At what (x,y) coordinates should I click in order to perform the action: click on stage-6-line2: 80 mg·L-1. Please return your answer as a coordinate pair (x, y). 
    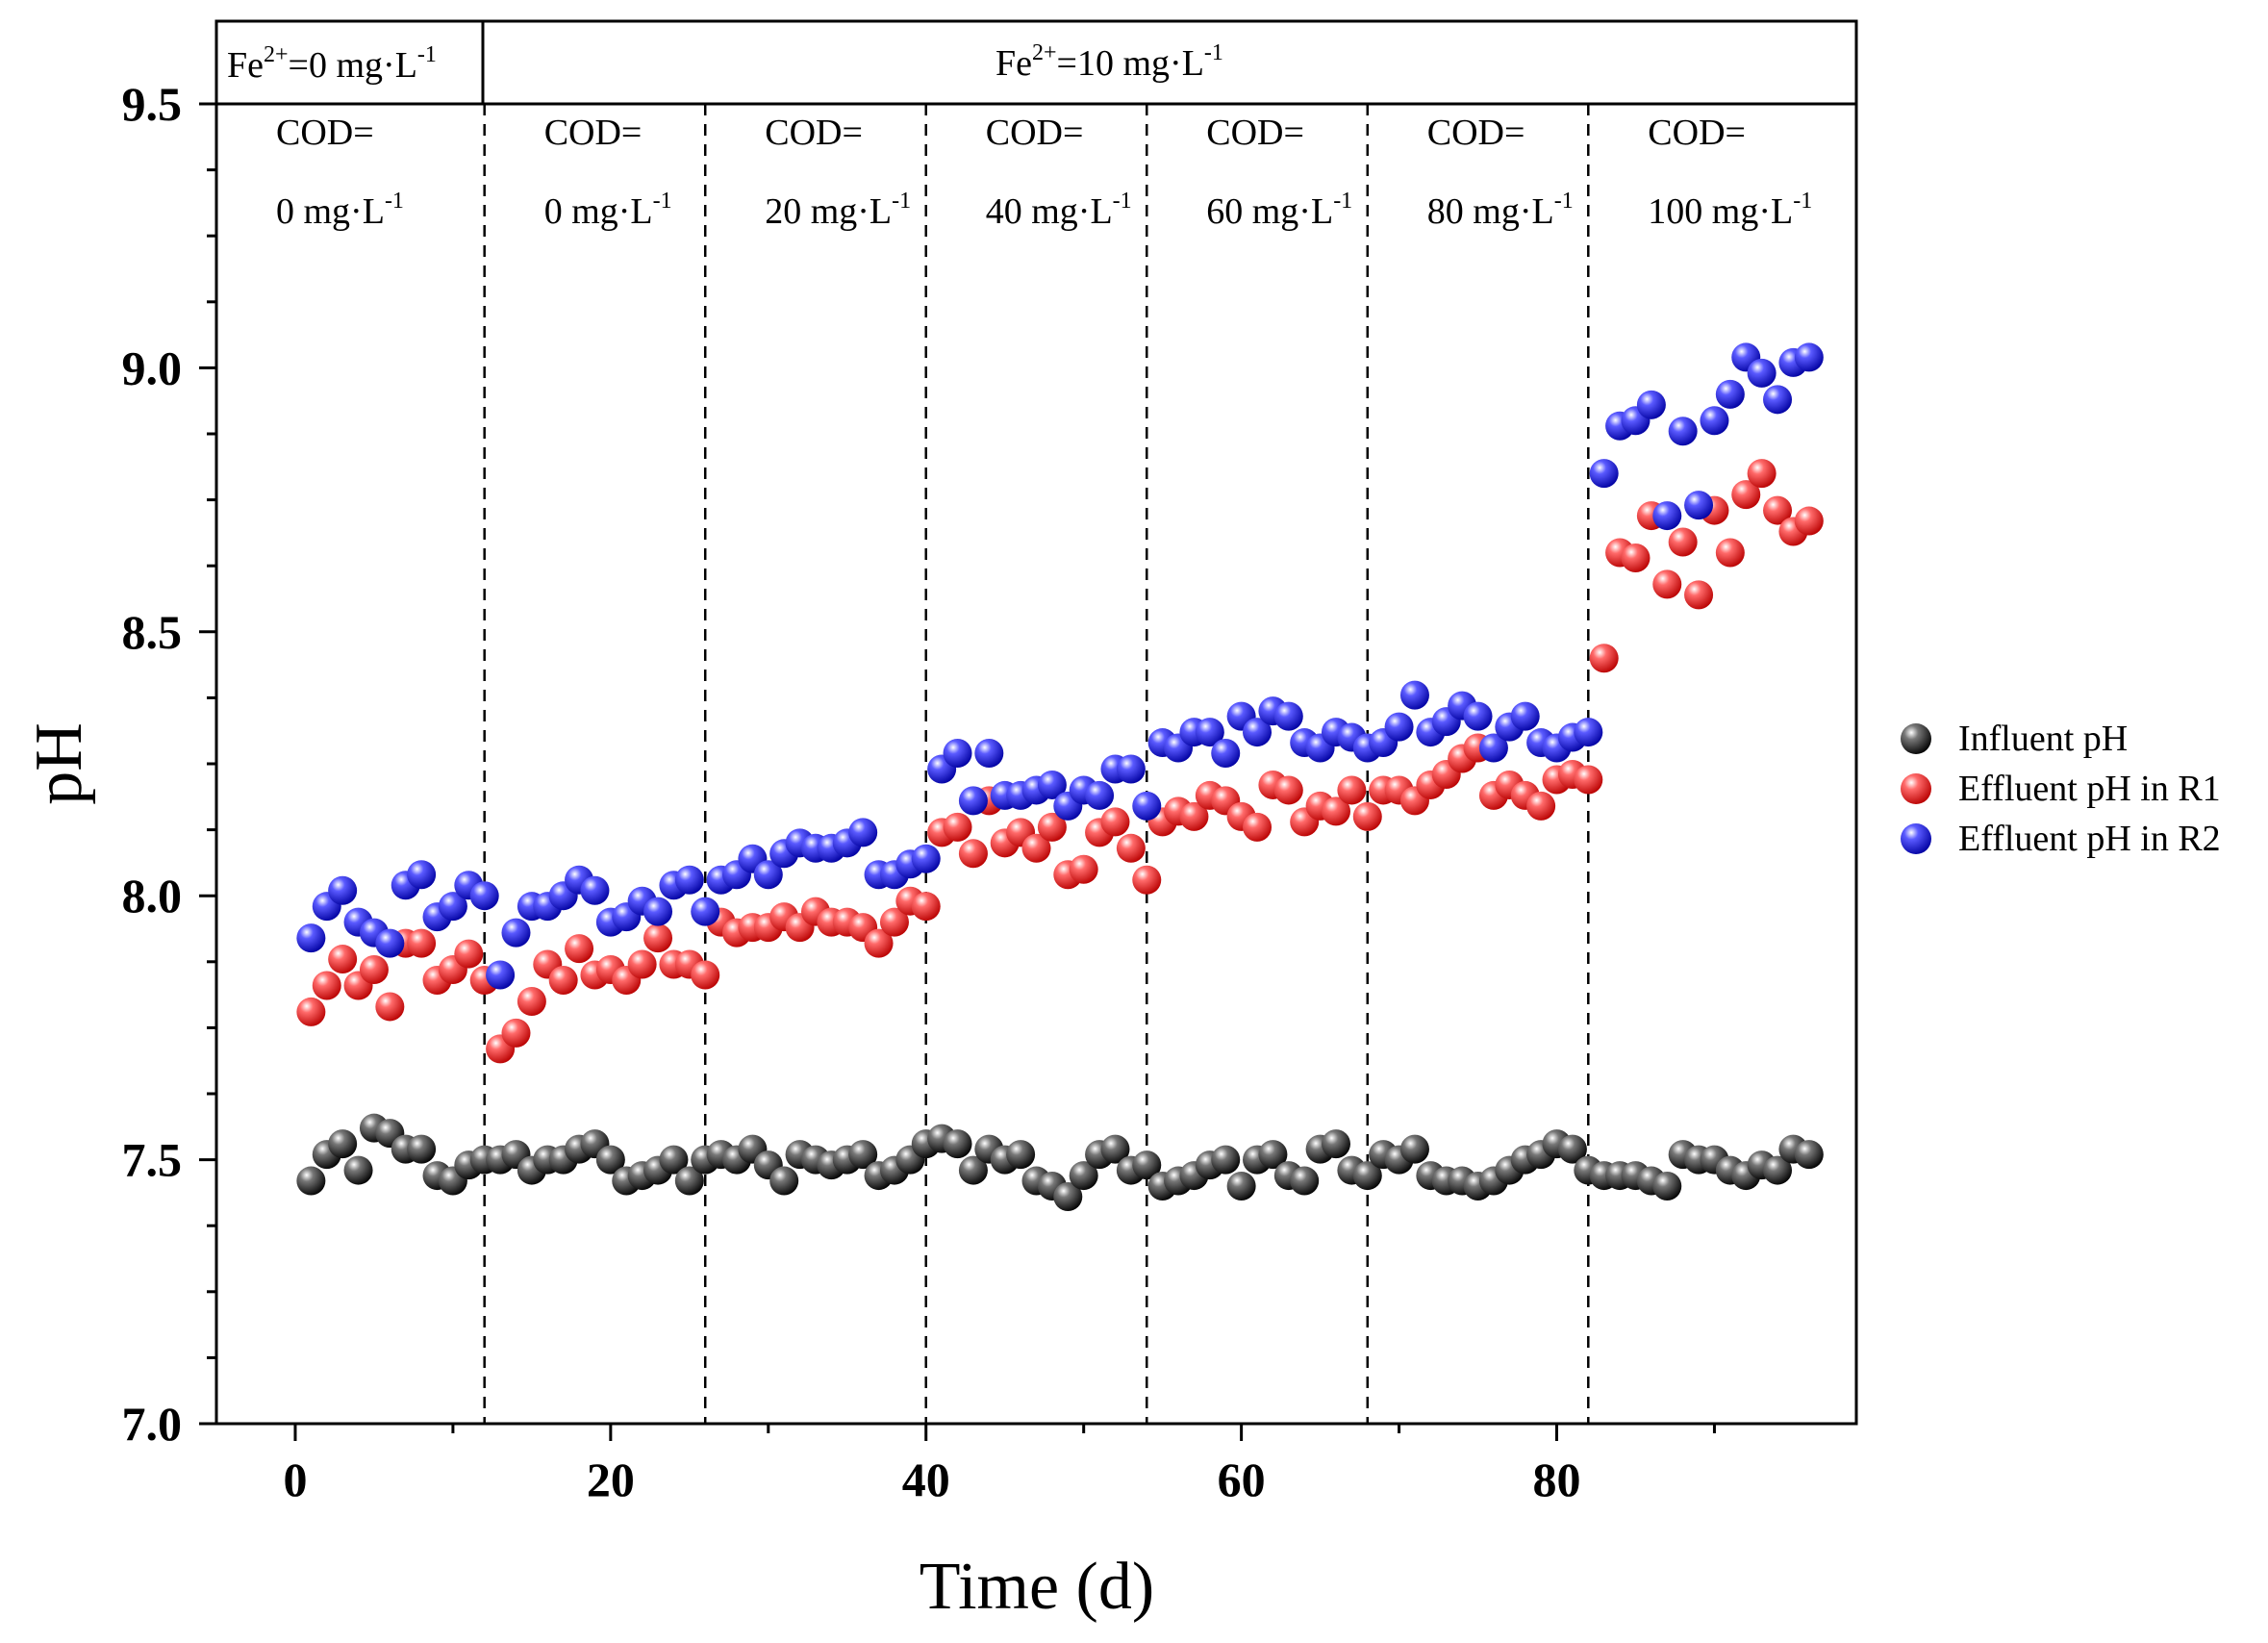
    Looking at the image, I should click on (1501, 210).